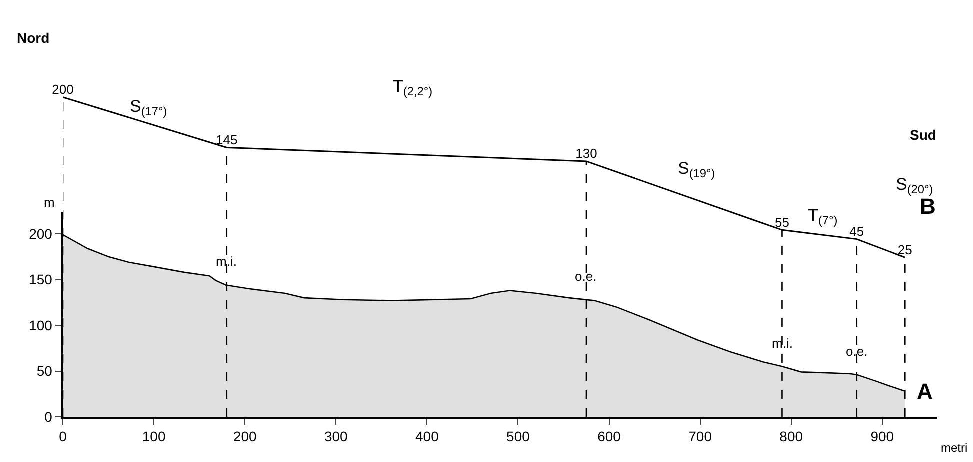  I want to click on y-tick-label: 0, so click(48, 416).